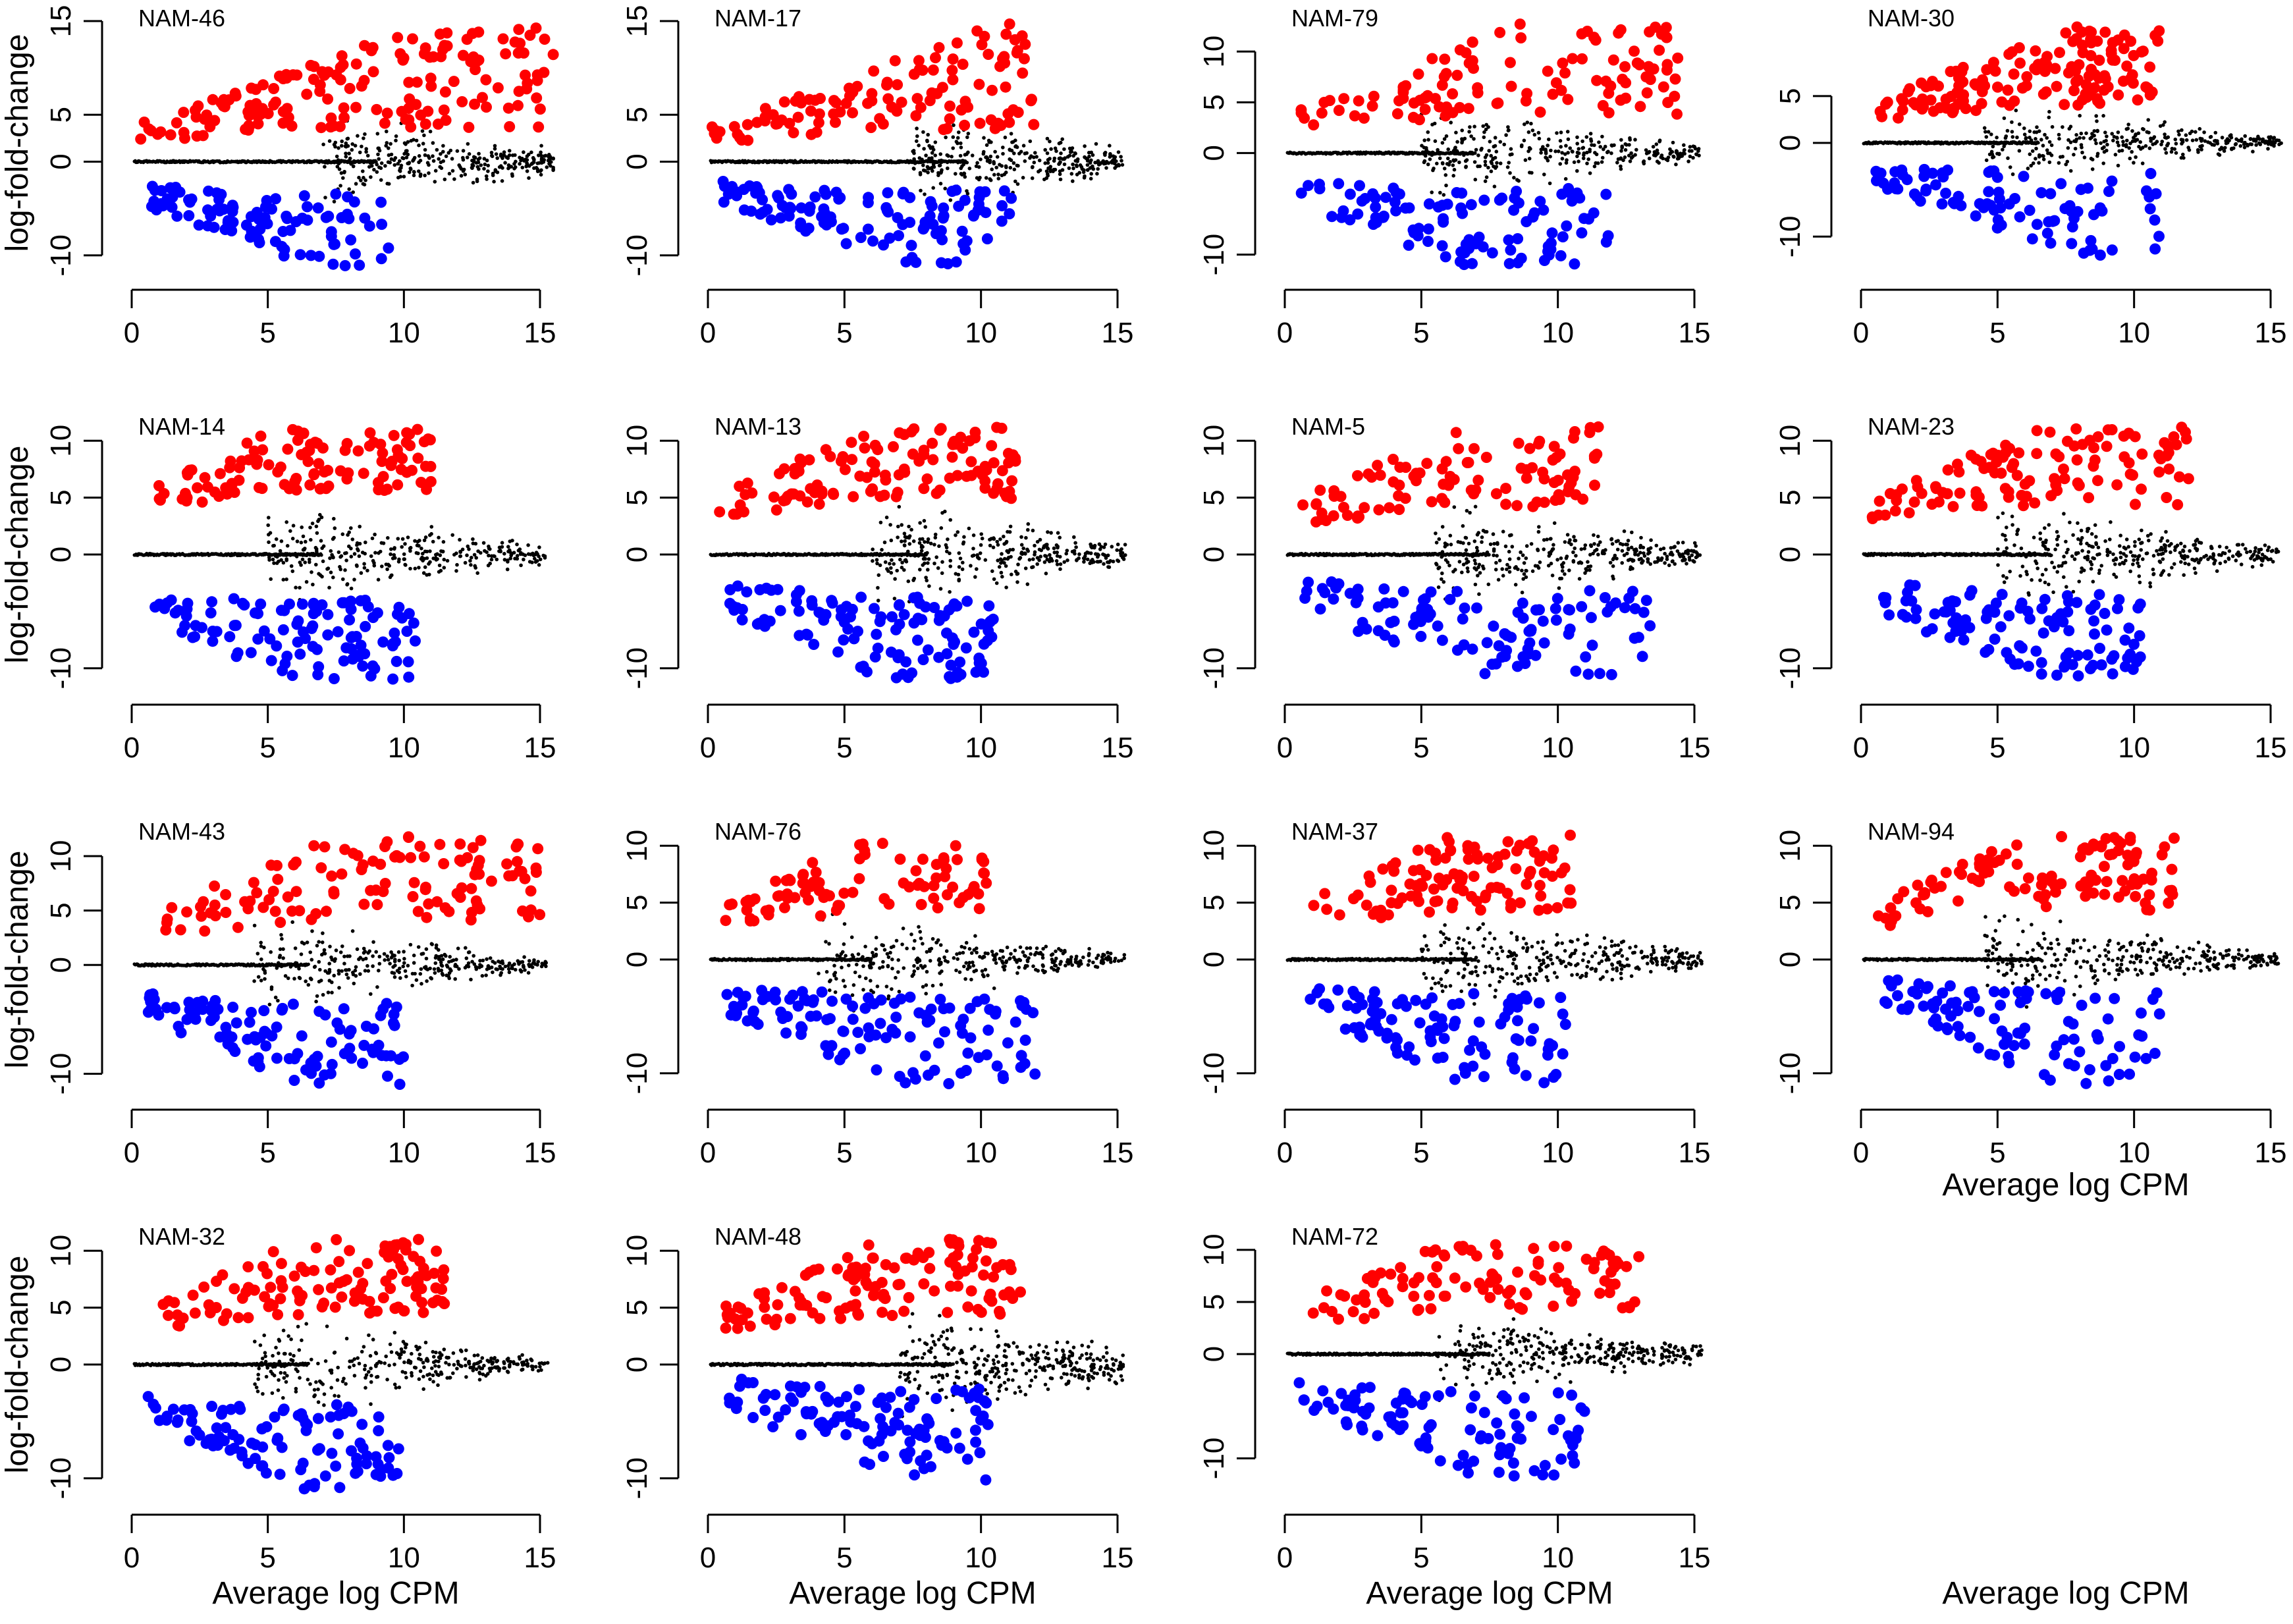 The height and width of the screenshot is (1624, 2293). What do you see at coordinates (1695, 333) in the screenshot?
I see `x-tick-label: 15` at bounding box center [1695, 333].